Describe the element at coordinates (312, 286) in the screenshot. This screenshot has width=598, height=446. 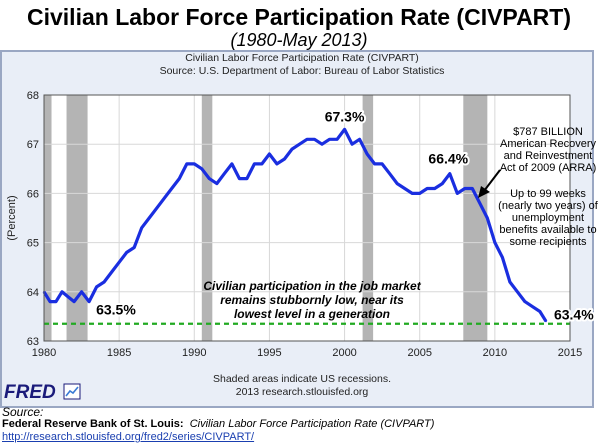
I see `callout-middle-line: Civilian participation in the job market` at that location.